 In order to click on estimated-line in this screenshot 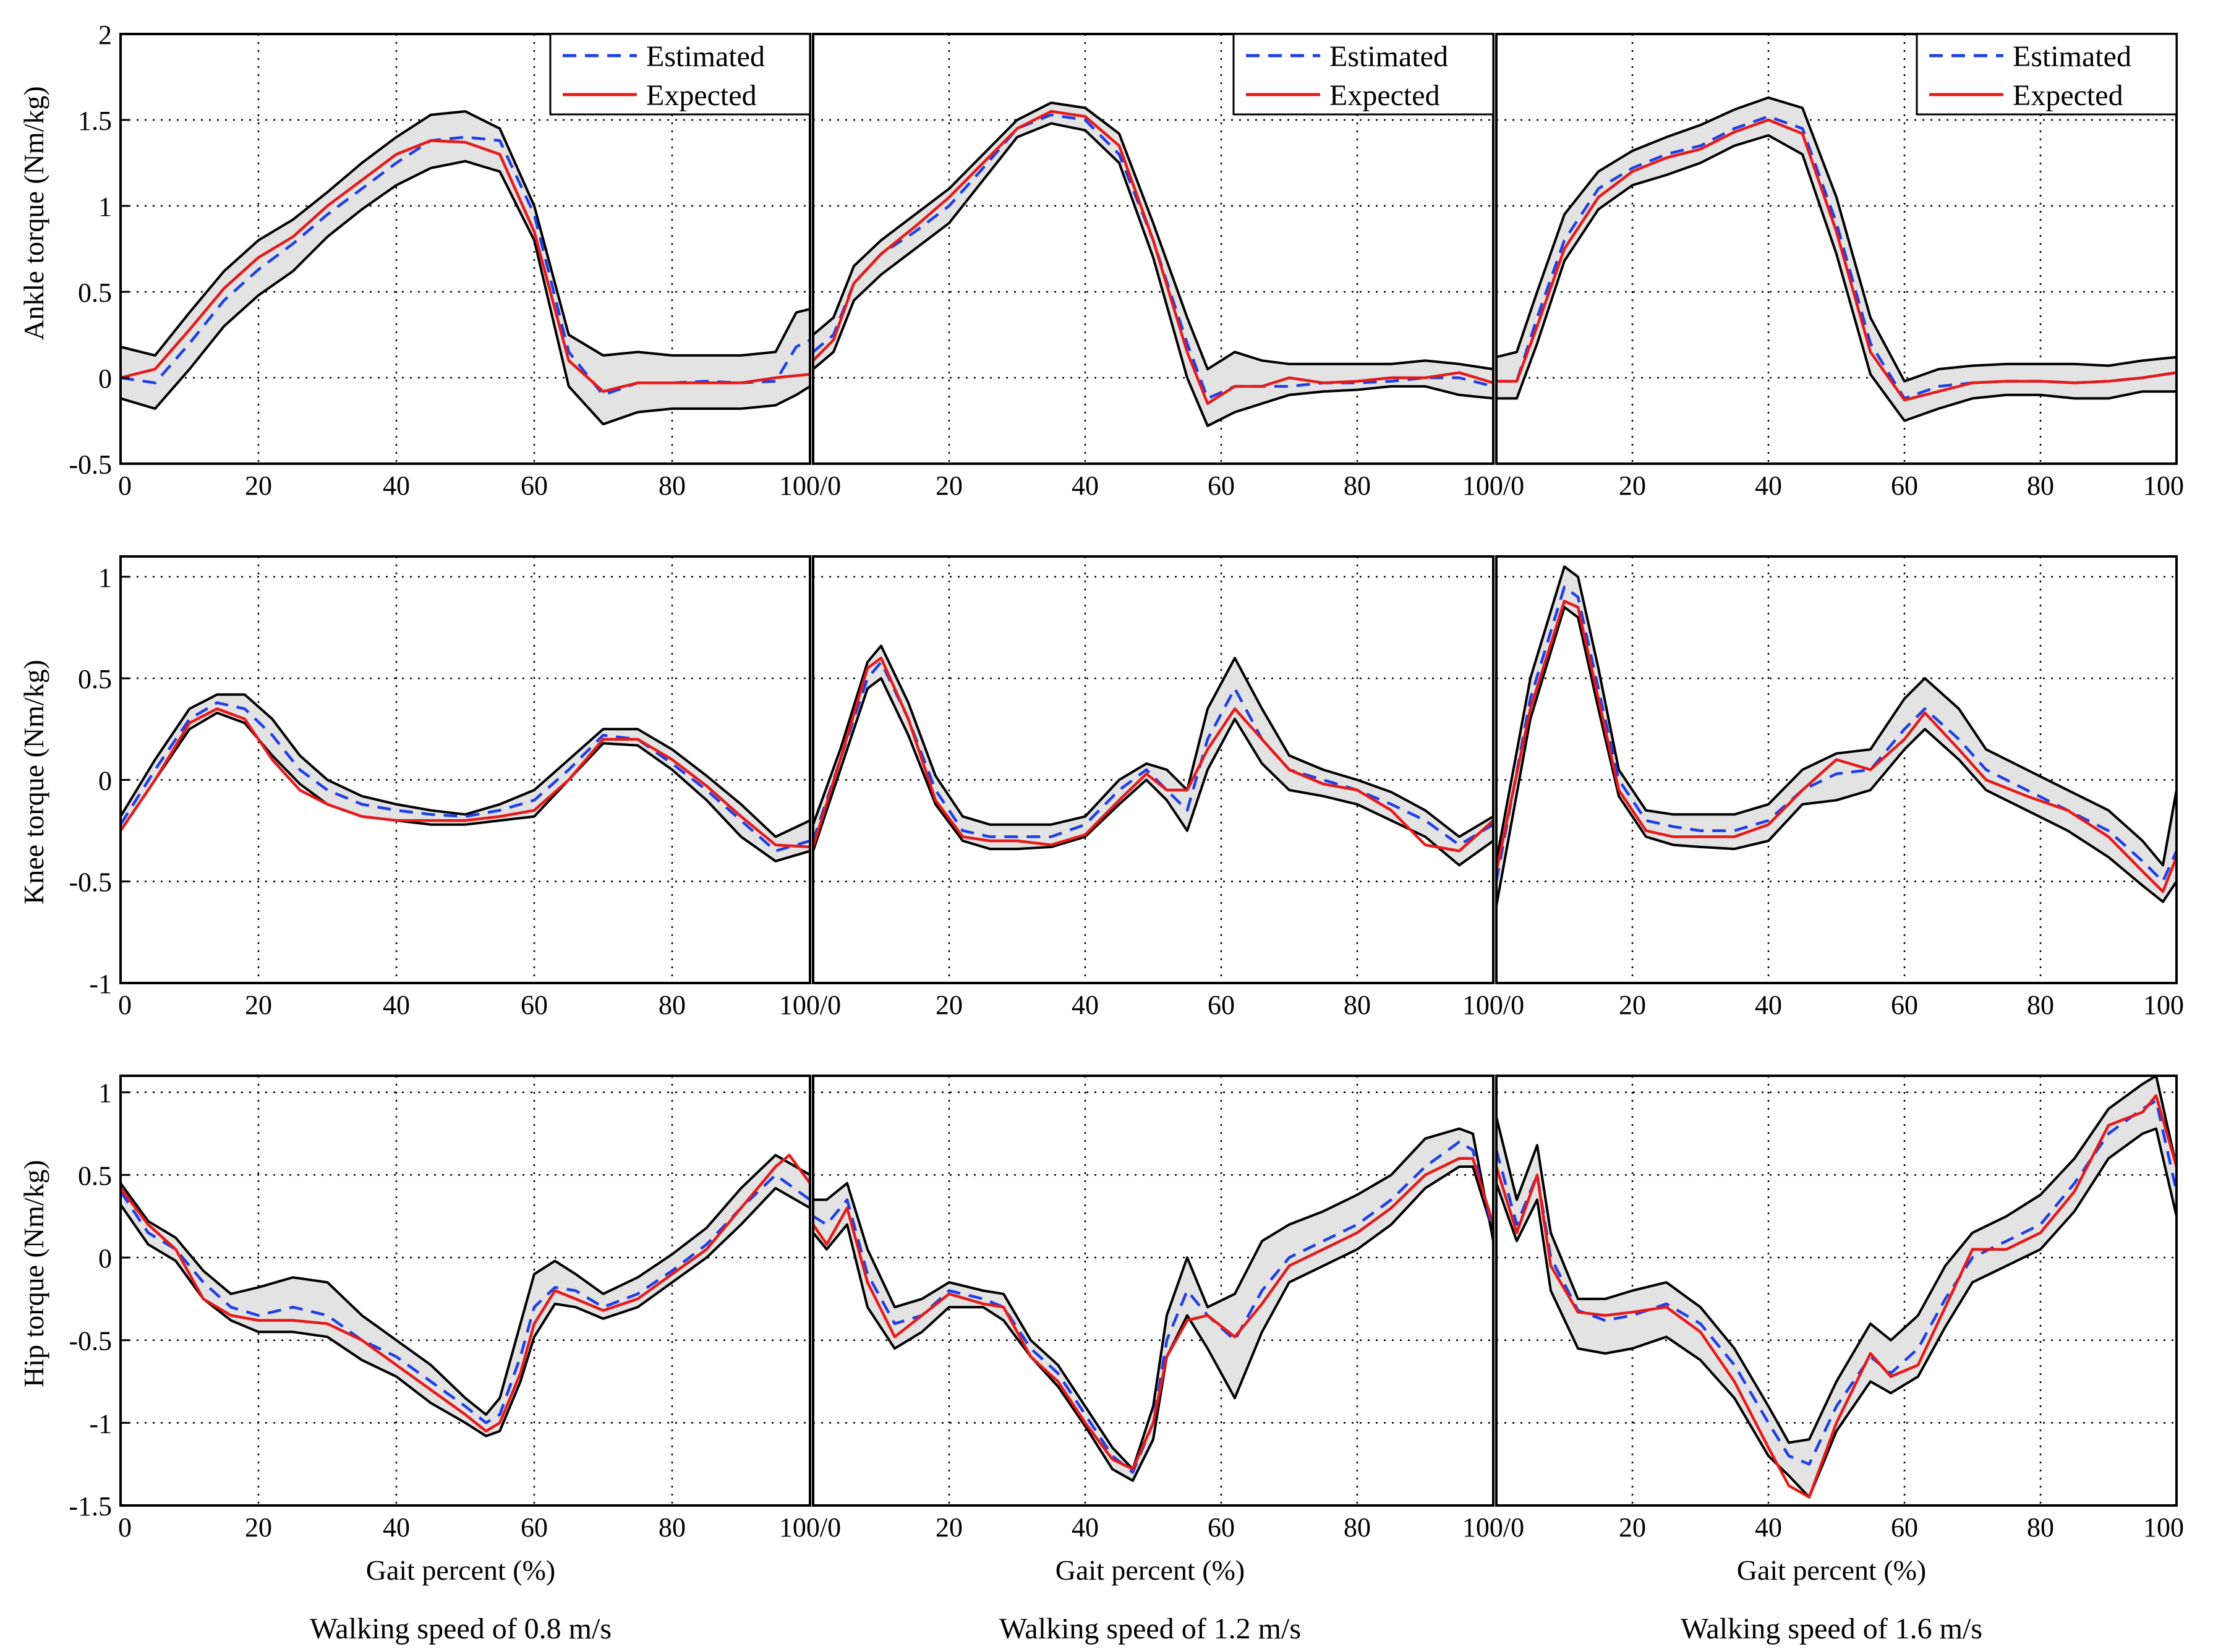, I will do `click(465, 777)`.